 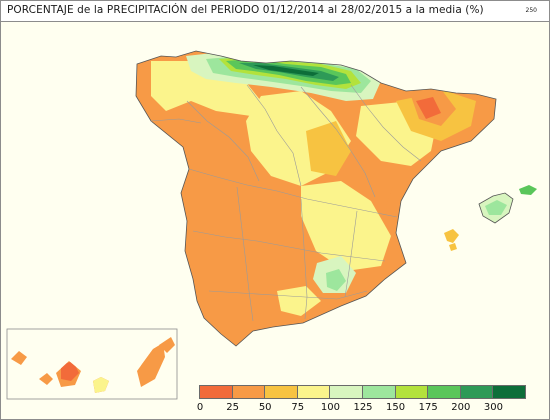 I want to click on mallorca-coastline, so click(x=496, y=208).